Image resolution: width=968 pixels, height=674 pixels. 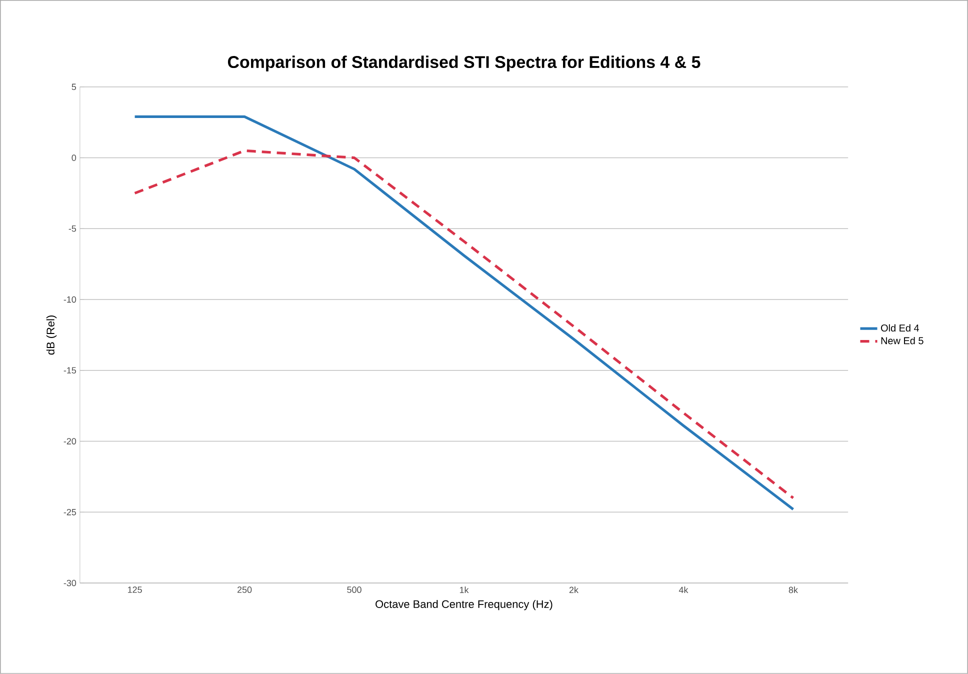 What do you see at coordinates (354, 589) in the screenshot?
I see `x-tick-label: 500` at bounding box center [354, 589].